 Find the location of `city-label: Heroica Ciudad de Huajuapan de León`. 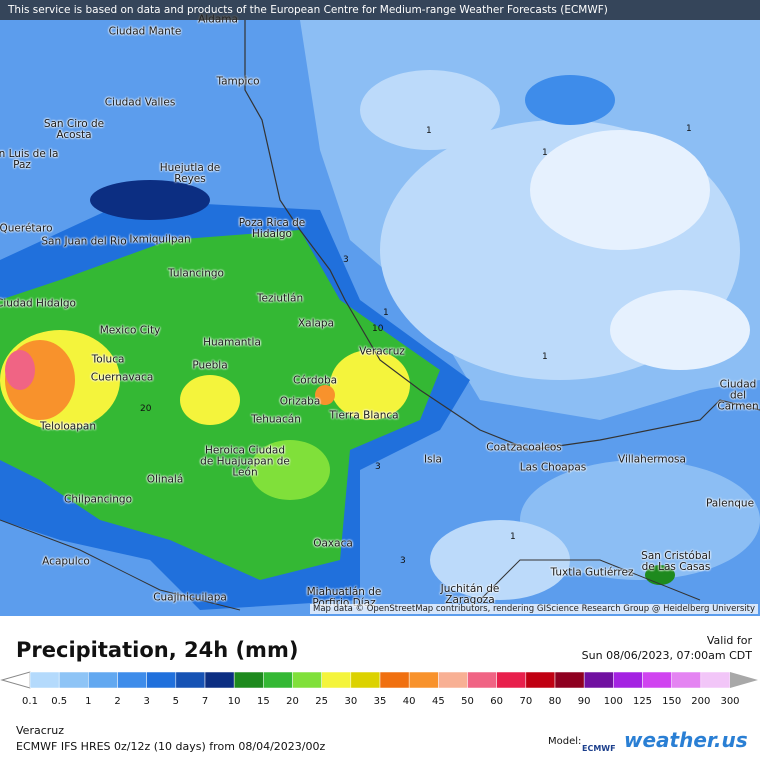

city-label: Heroica Ciudad de Huajuapan de León is located at coordinates (245, 461).